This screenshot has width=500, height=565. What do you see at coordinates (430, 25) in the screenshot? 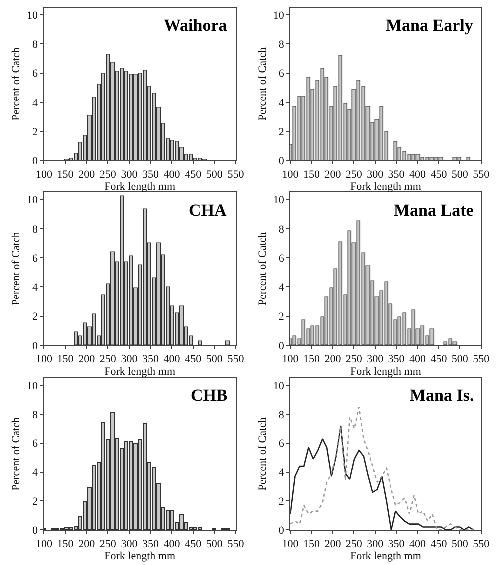
I see `text: Mana Early` at bounding box center [430, 25].